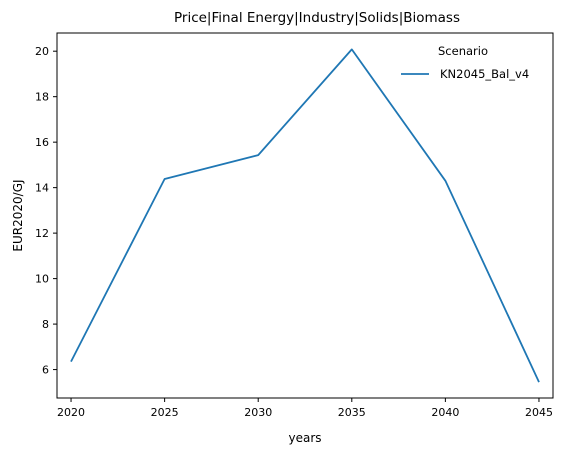  What do you see at coordinates (165, 412) in the screenshot?
I see `x-tick-label: 2025` at bounding box center [165, 412].